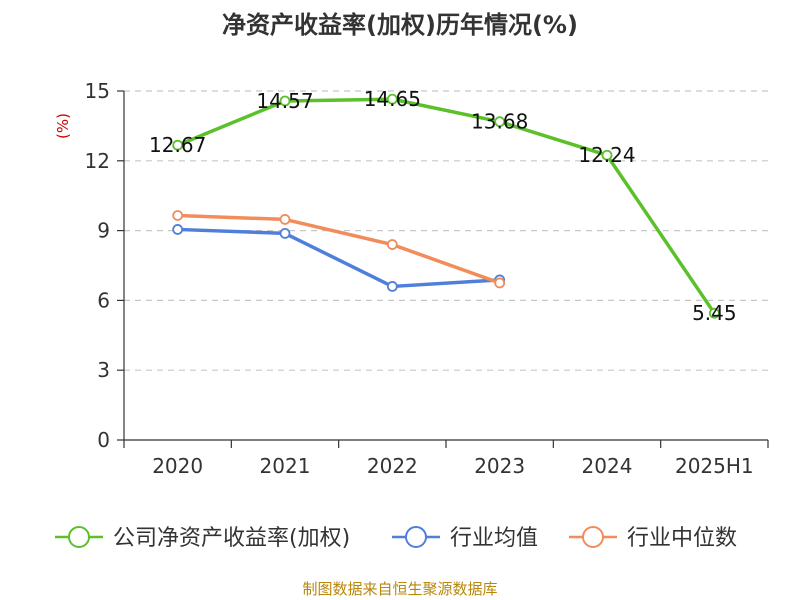 This screenshot has height=600, width=800. I want to click on data-label: 12.24, so click(606, 155).